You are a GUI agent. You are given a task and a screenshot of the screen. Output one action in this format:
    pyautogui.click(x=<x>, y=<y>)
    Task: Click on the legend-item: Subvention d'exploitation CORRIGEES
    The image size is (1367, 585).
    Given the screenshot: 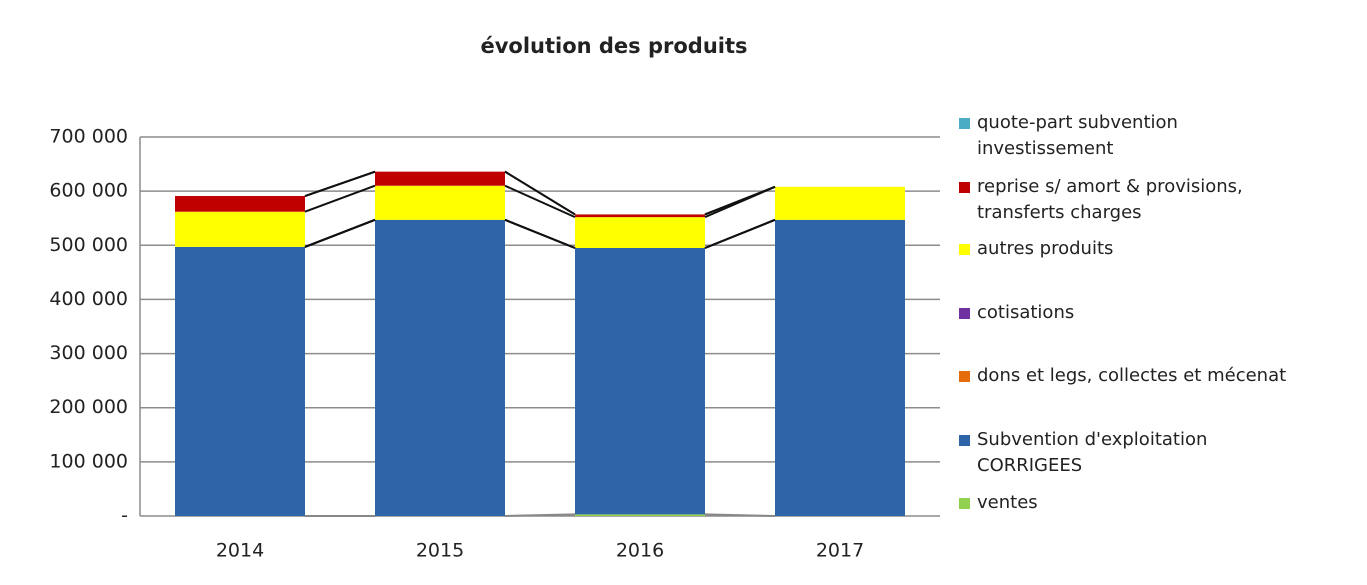 What is the action you would take?
    pyautogui.click(x=1155, y=453)
    